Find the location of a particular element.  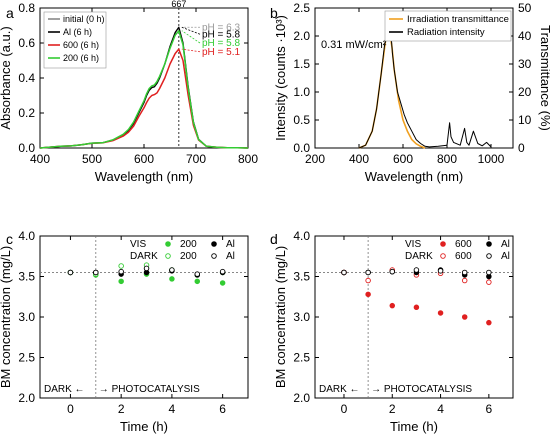

x-tick-label: 700 is located at coordinates (196, 159).